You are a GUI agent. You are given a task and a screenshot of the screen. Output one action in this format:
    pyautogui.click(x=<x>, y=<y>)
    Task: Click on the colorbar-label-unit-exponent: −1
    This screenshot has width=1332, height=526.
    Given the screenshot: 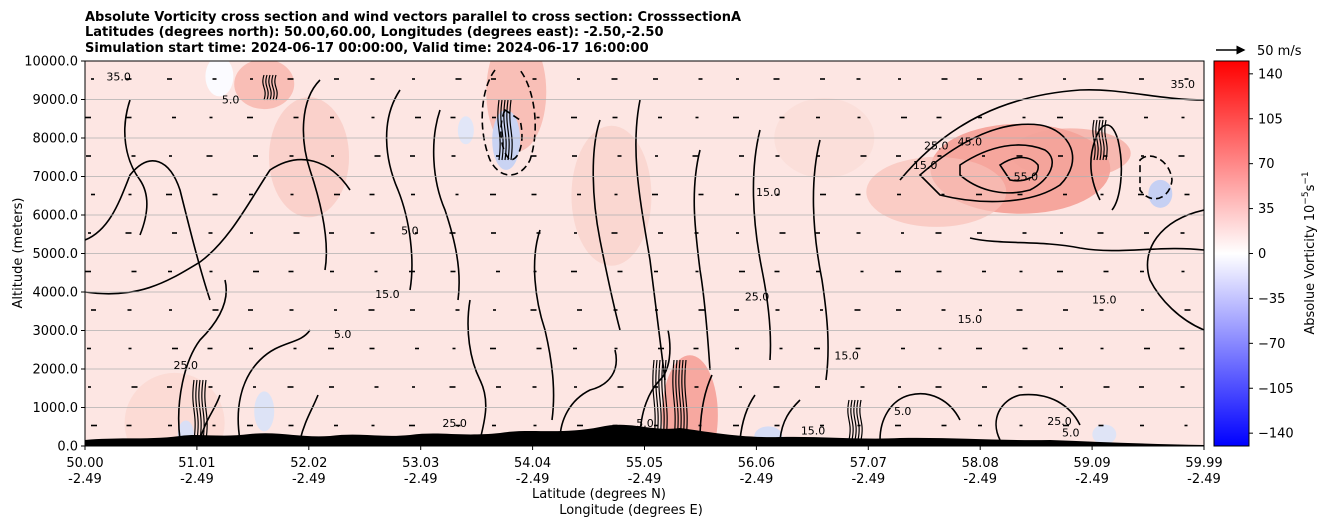 What is the action you would take?
    pyautogui.click(x=1306, y=177)
    